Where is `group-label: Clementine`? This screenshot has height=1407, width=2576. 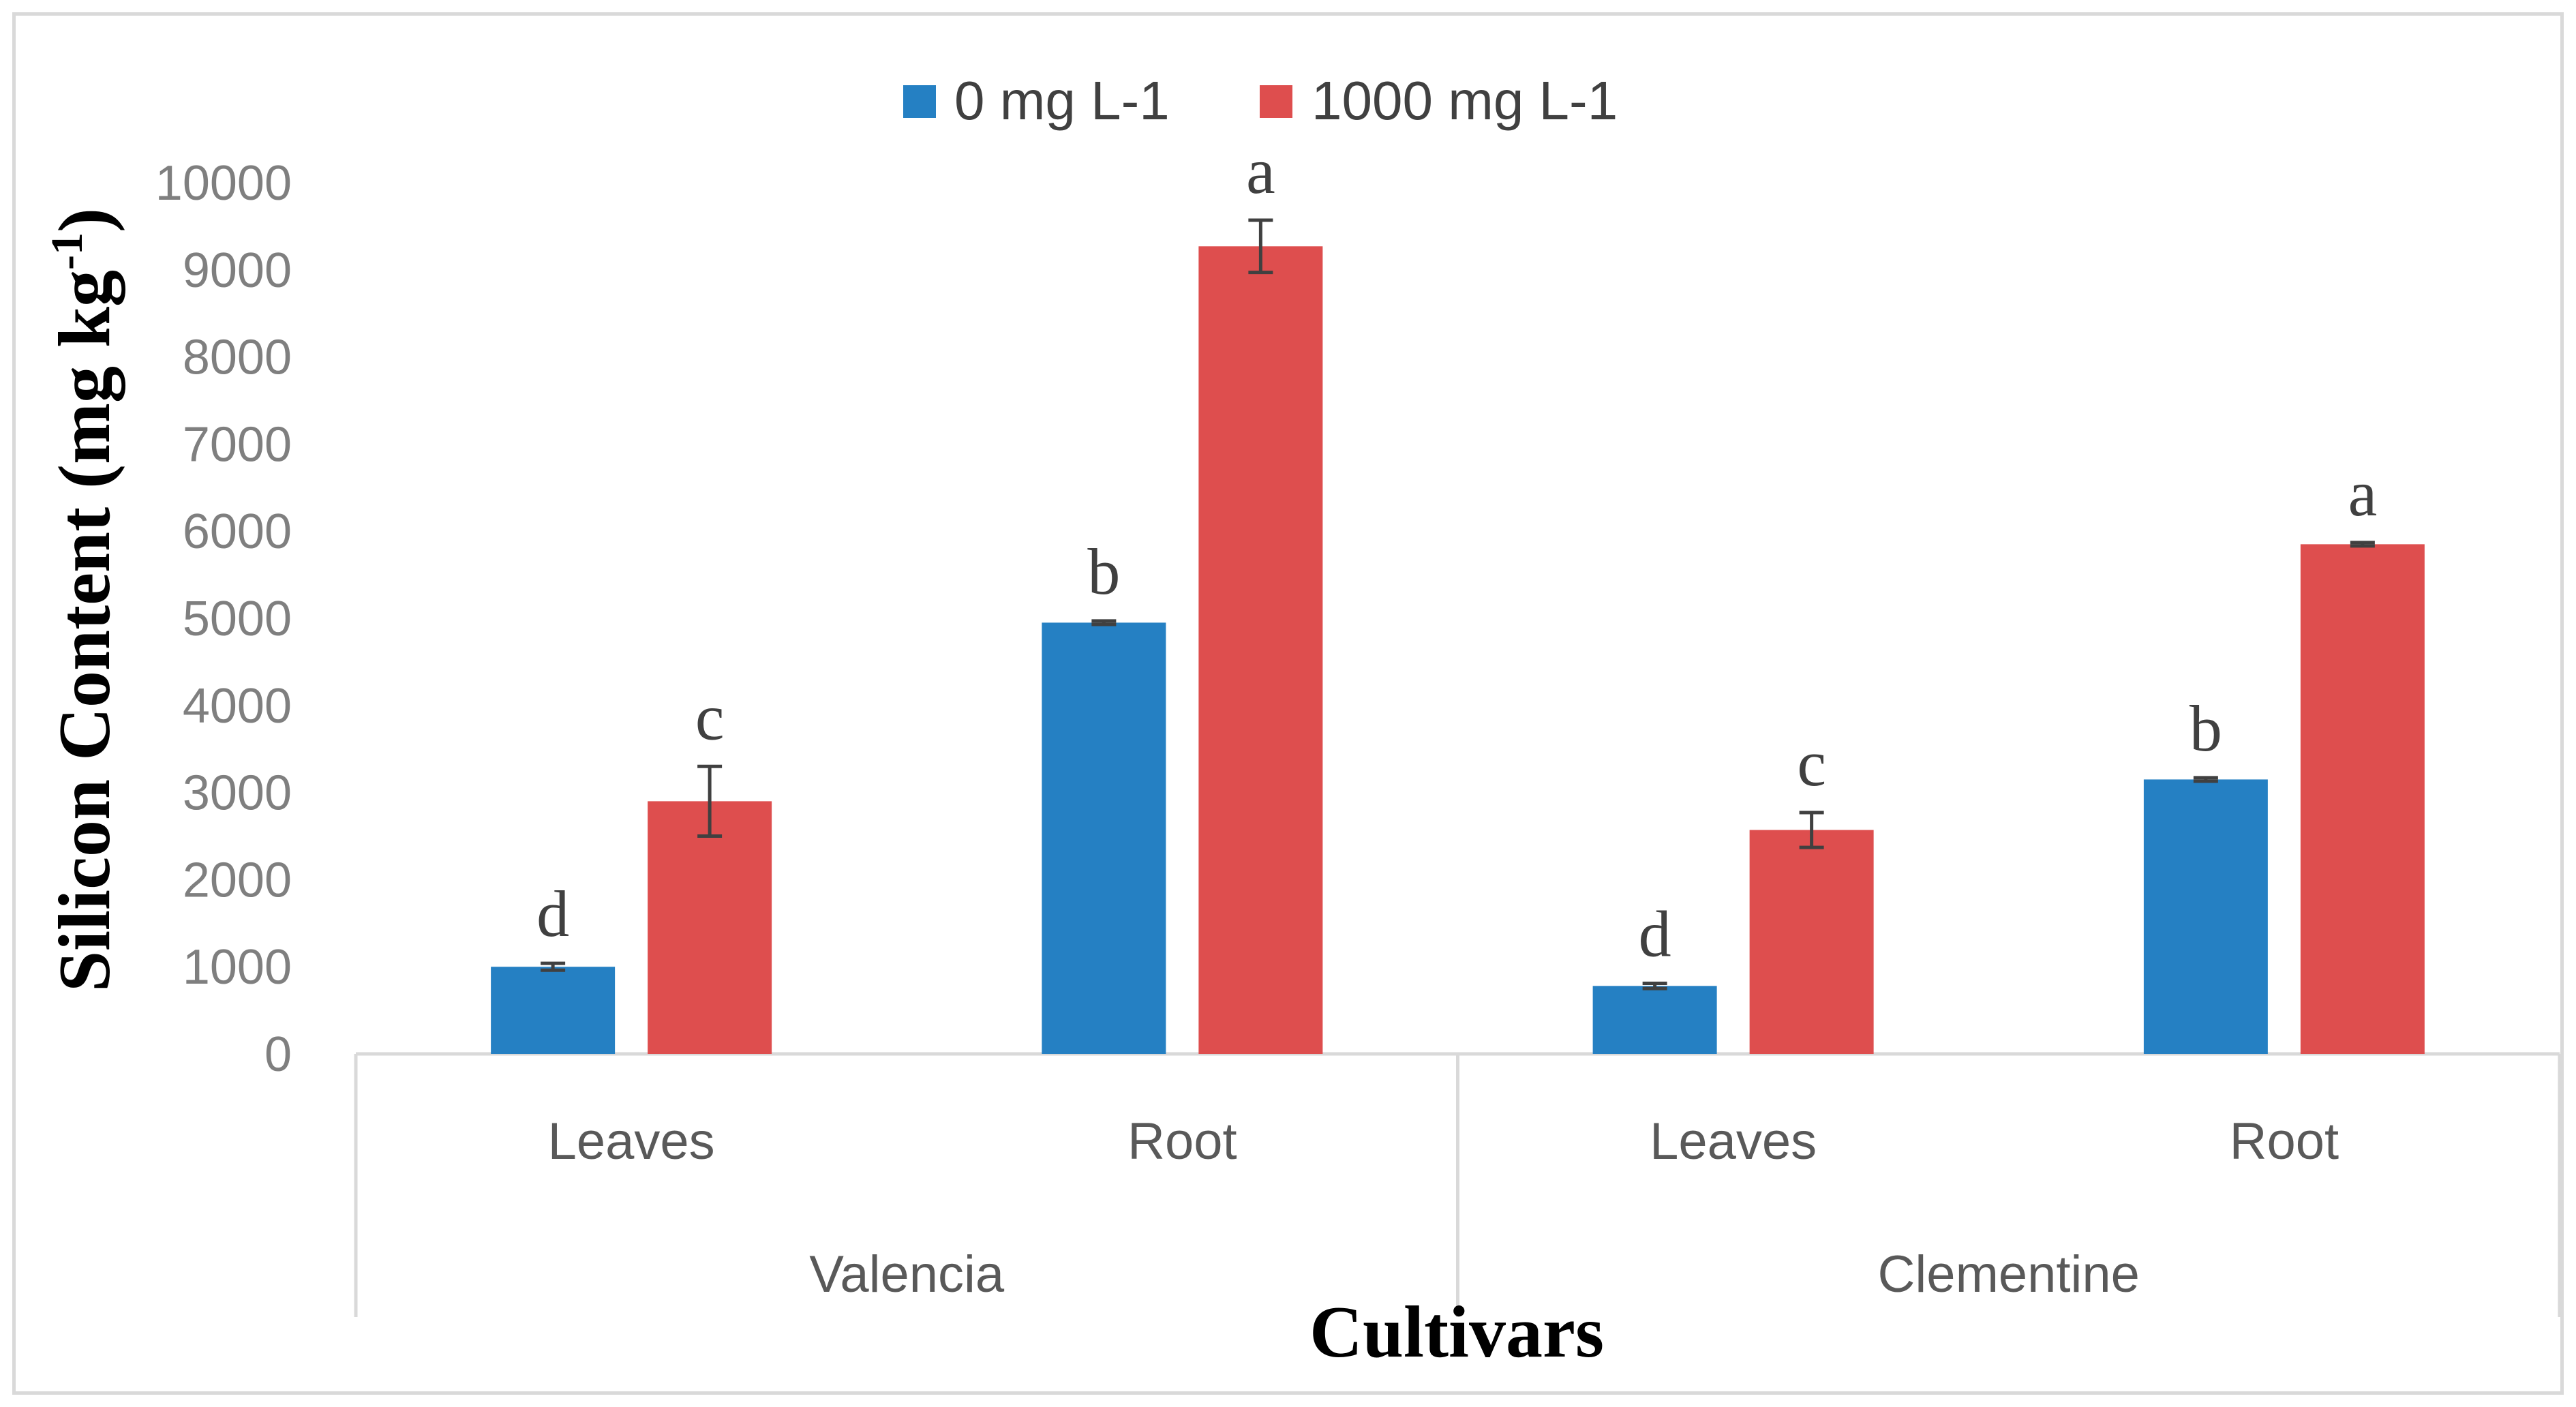
group-label: Clementine is located at coordinates (2009, 1274).